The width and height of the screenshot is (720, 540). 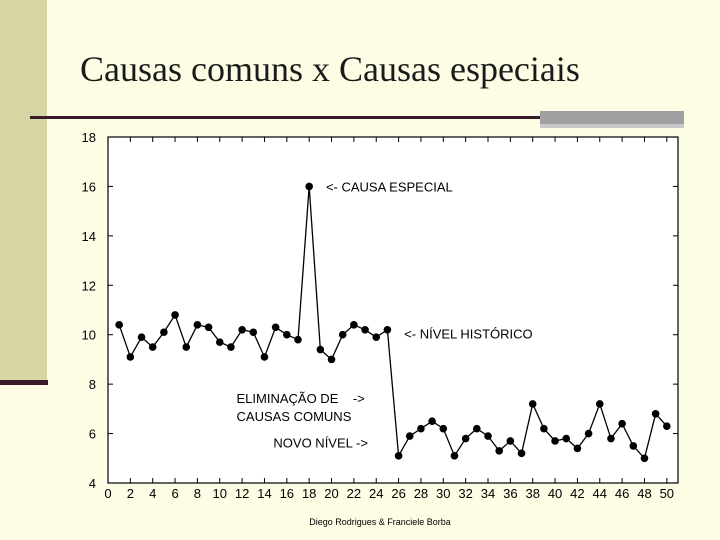 I want to click on x-tick-label: 18, so click(x=309, y=493).